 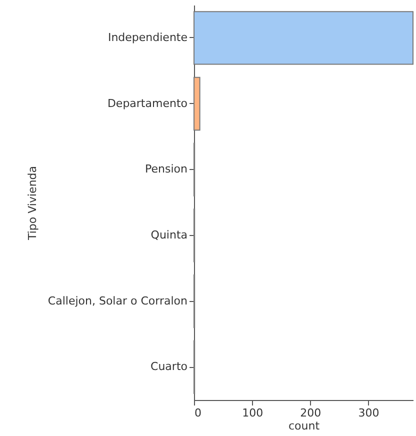 I want to click on y-axis-title: Tipo Vivienda, so click(x=32, y=204).